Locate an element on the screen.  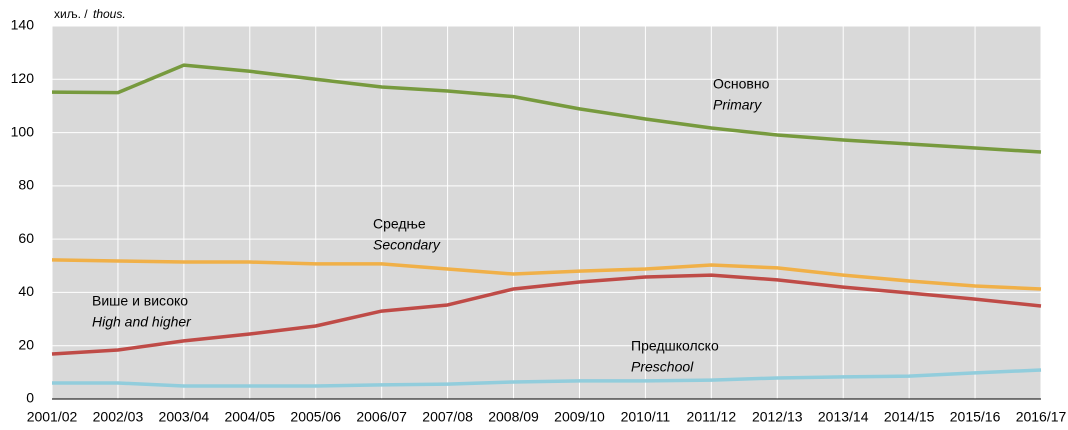
x-tick-label: 2005/06 is located at coordinates (315, 417).